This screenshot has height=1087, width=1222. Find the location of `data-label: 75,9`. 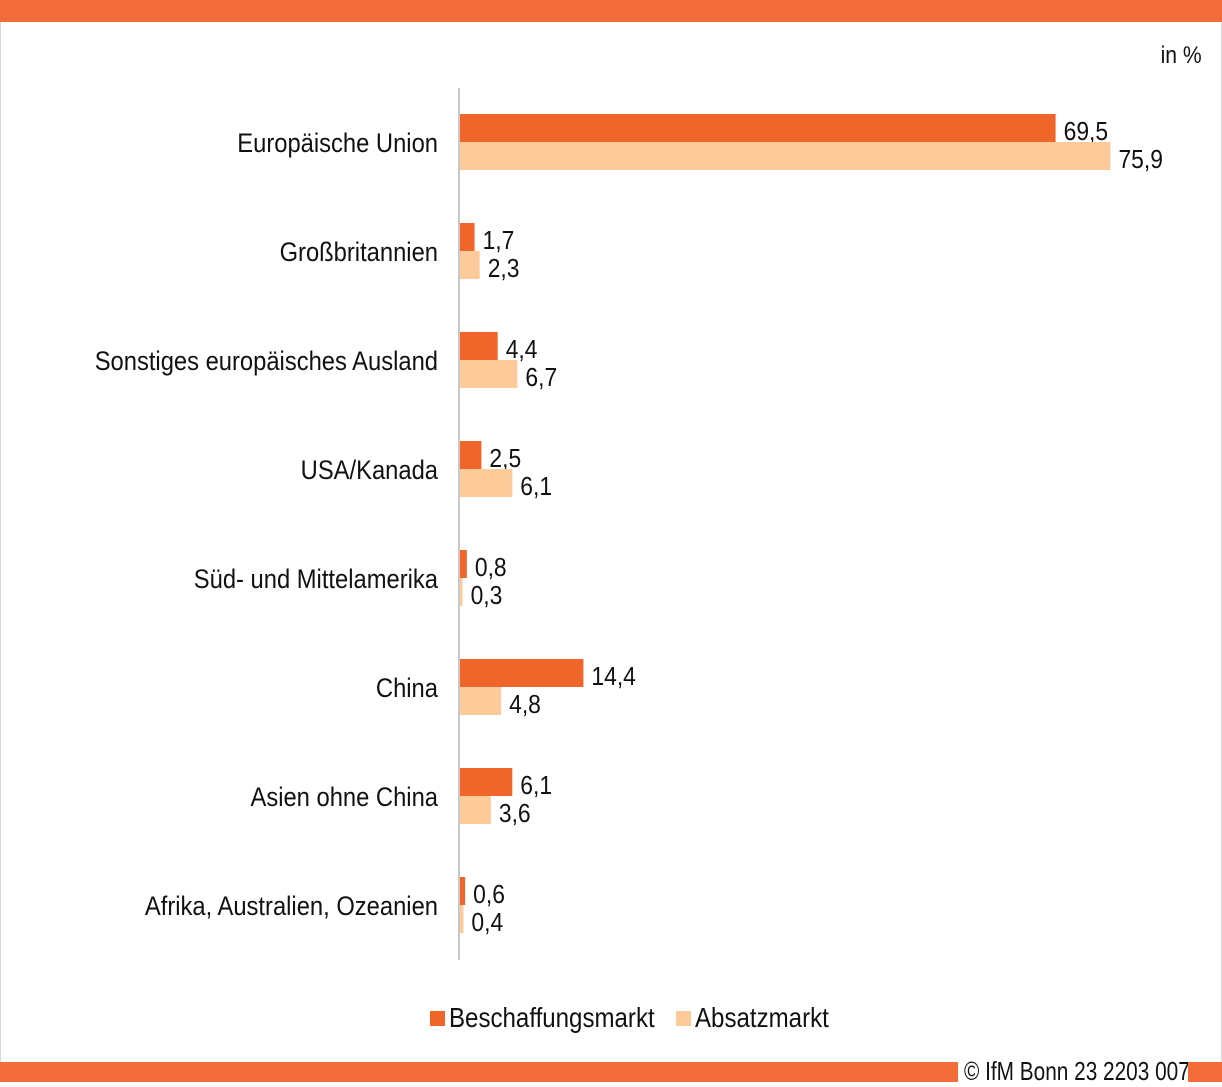

data-label: 75,9 is located at coordinates (1140, 160).